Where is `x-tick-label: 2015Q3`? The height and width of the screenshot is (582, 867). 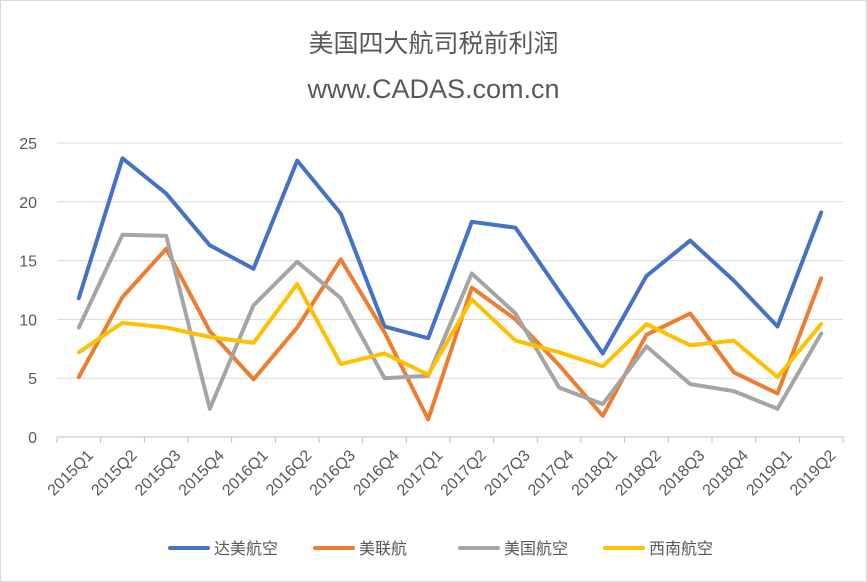 x-tick-label: 2015Q3 is located at coordinates (158, 473).